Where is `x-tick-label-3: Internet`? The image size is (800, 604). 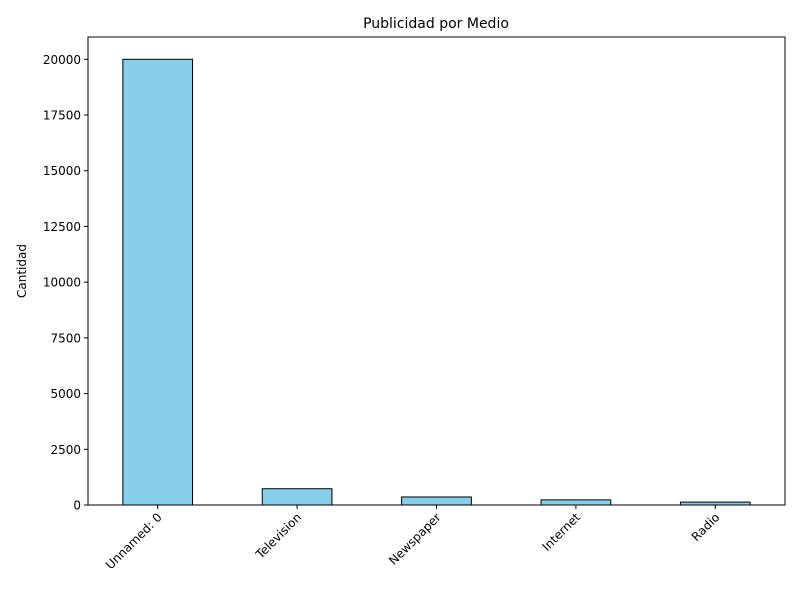
x-tick-label-3: Internet is located at coordinates (561, 532).